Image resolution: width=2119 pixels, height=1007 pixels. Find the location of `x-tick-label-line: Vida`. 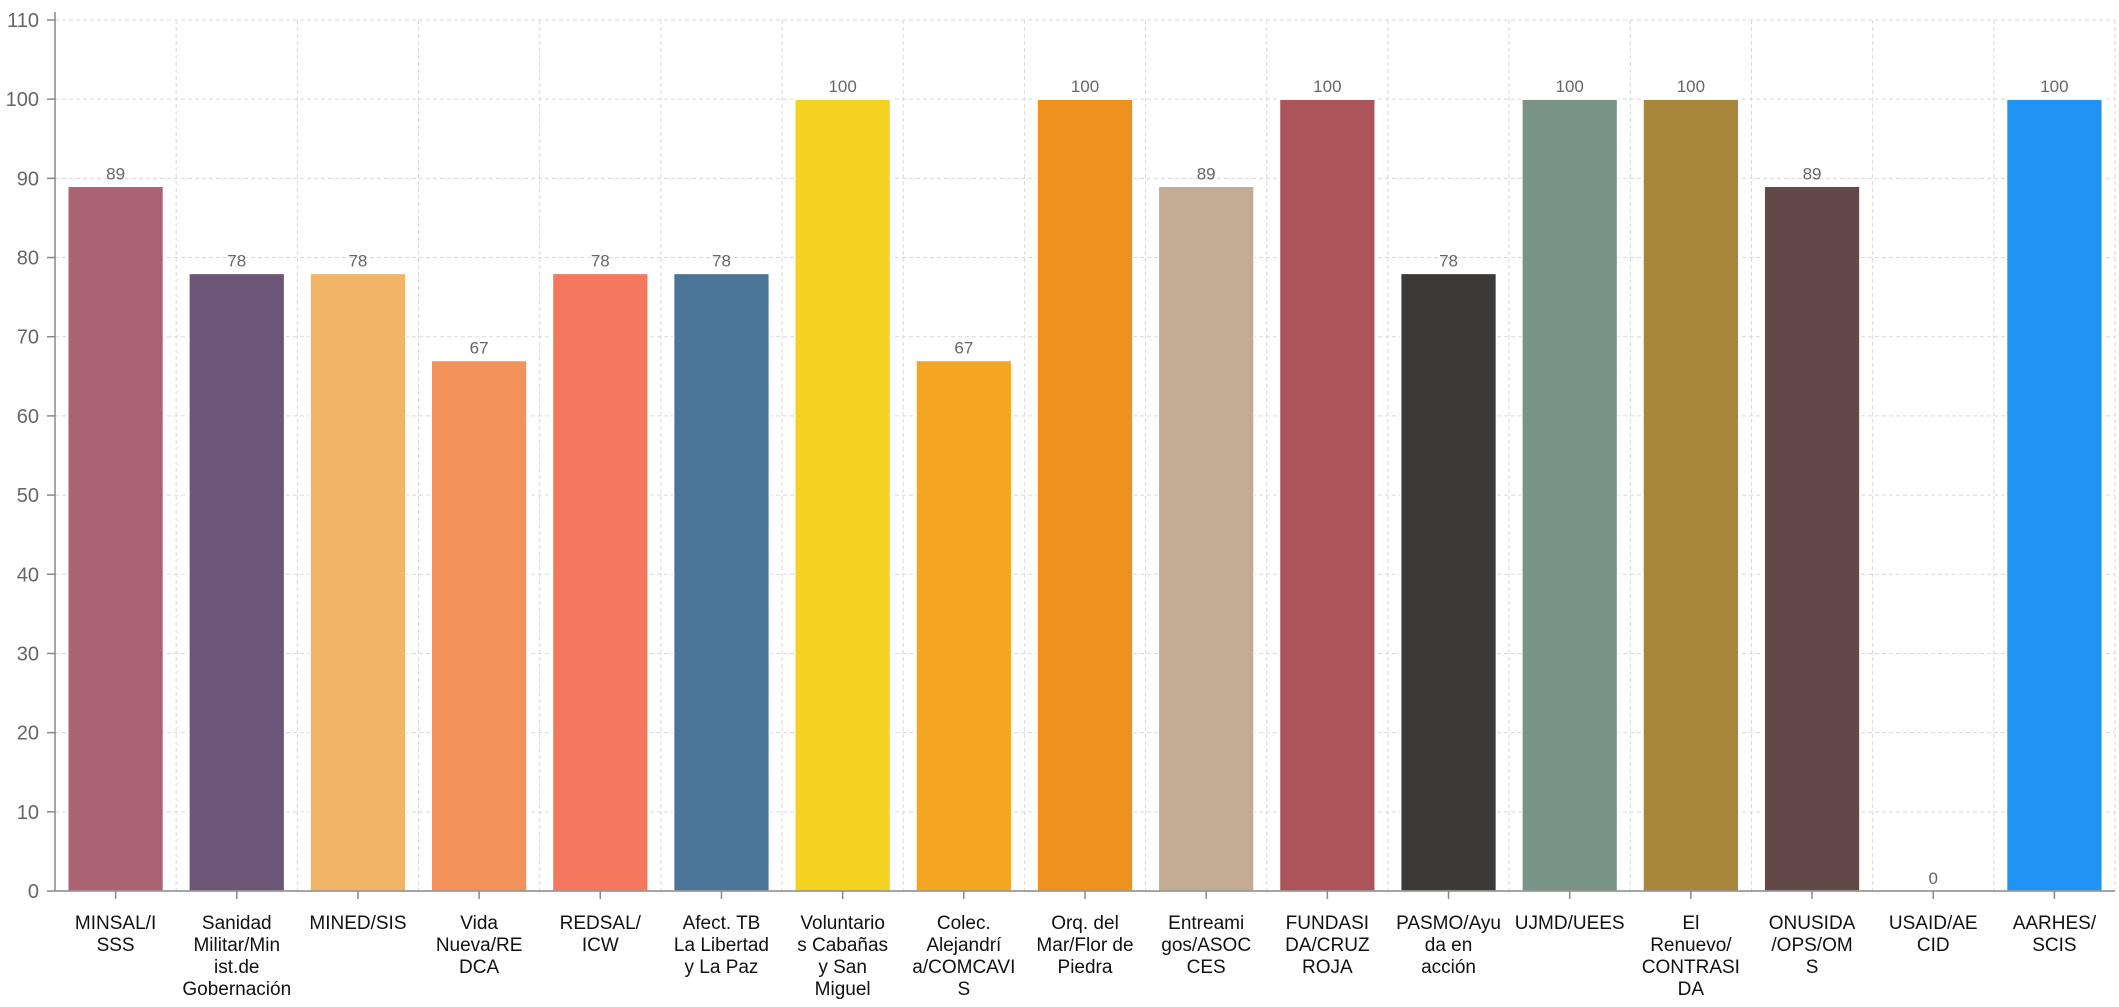

x-tick-label-line: Vida is located at coordinates (479, 923).